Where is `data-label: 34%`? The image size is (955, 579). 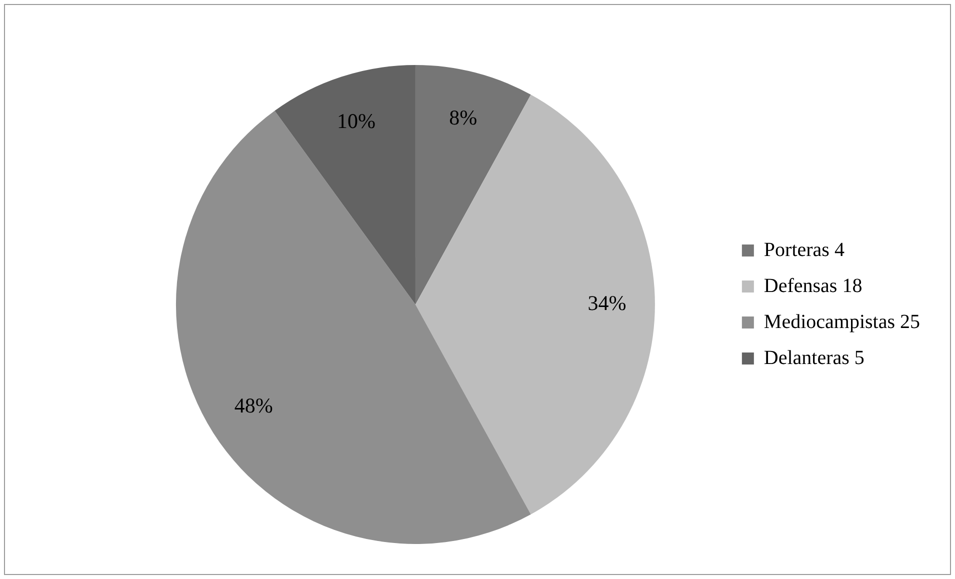
data-label: 34% is located at coordinates (607, 303).